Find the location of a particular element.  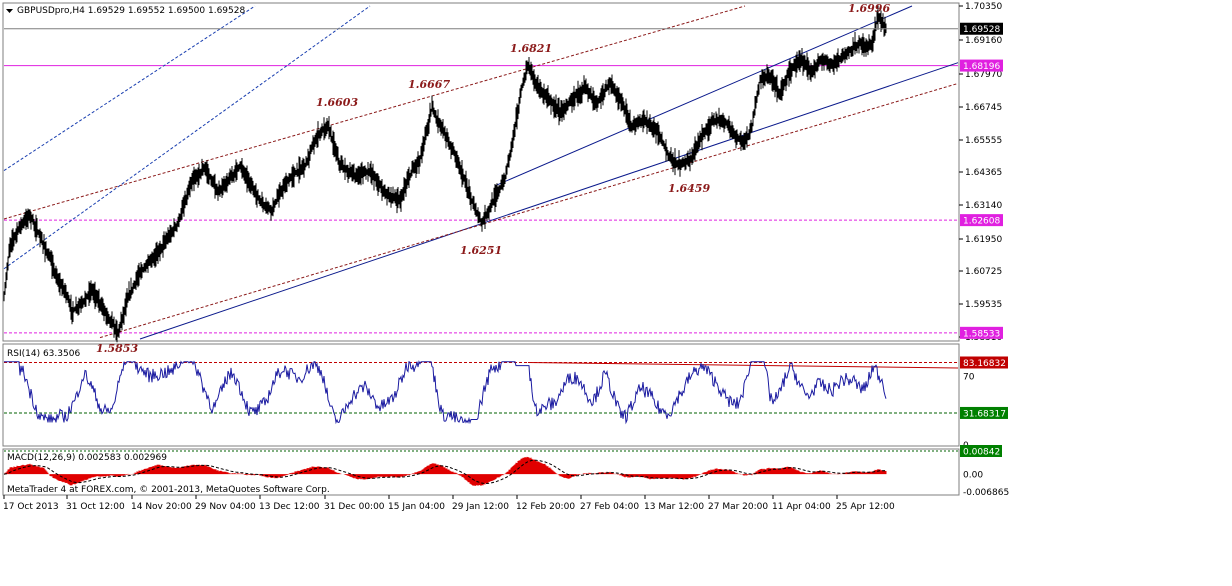

rsi-low-tag-bg is located at coordinates (984, 412).